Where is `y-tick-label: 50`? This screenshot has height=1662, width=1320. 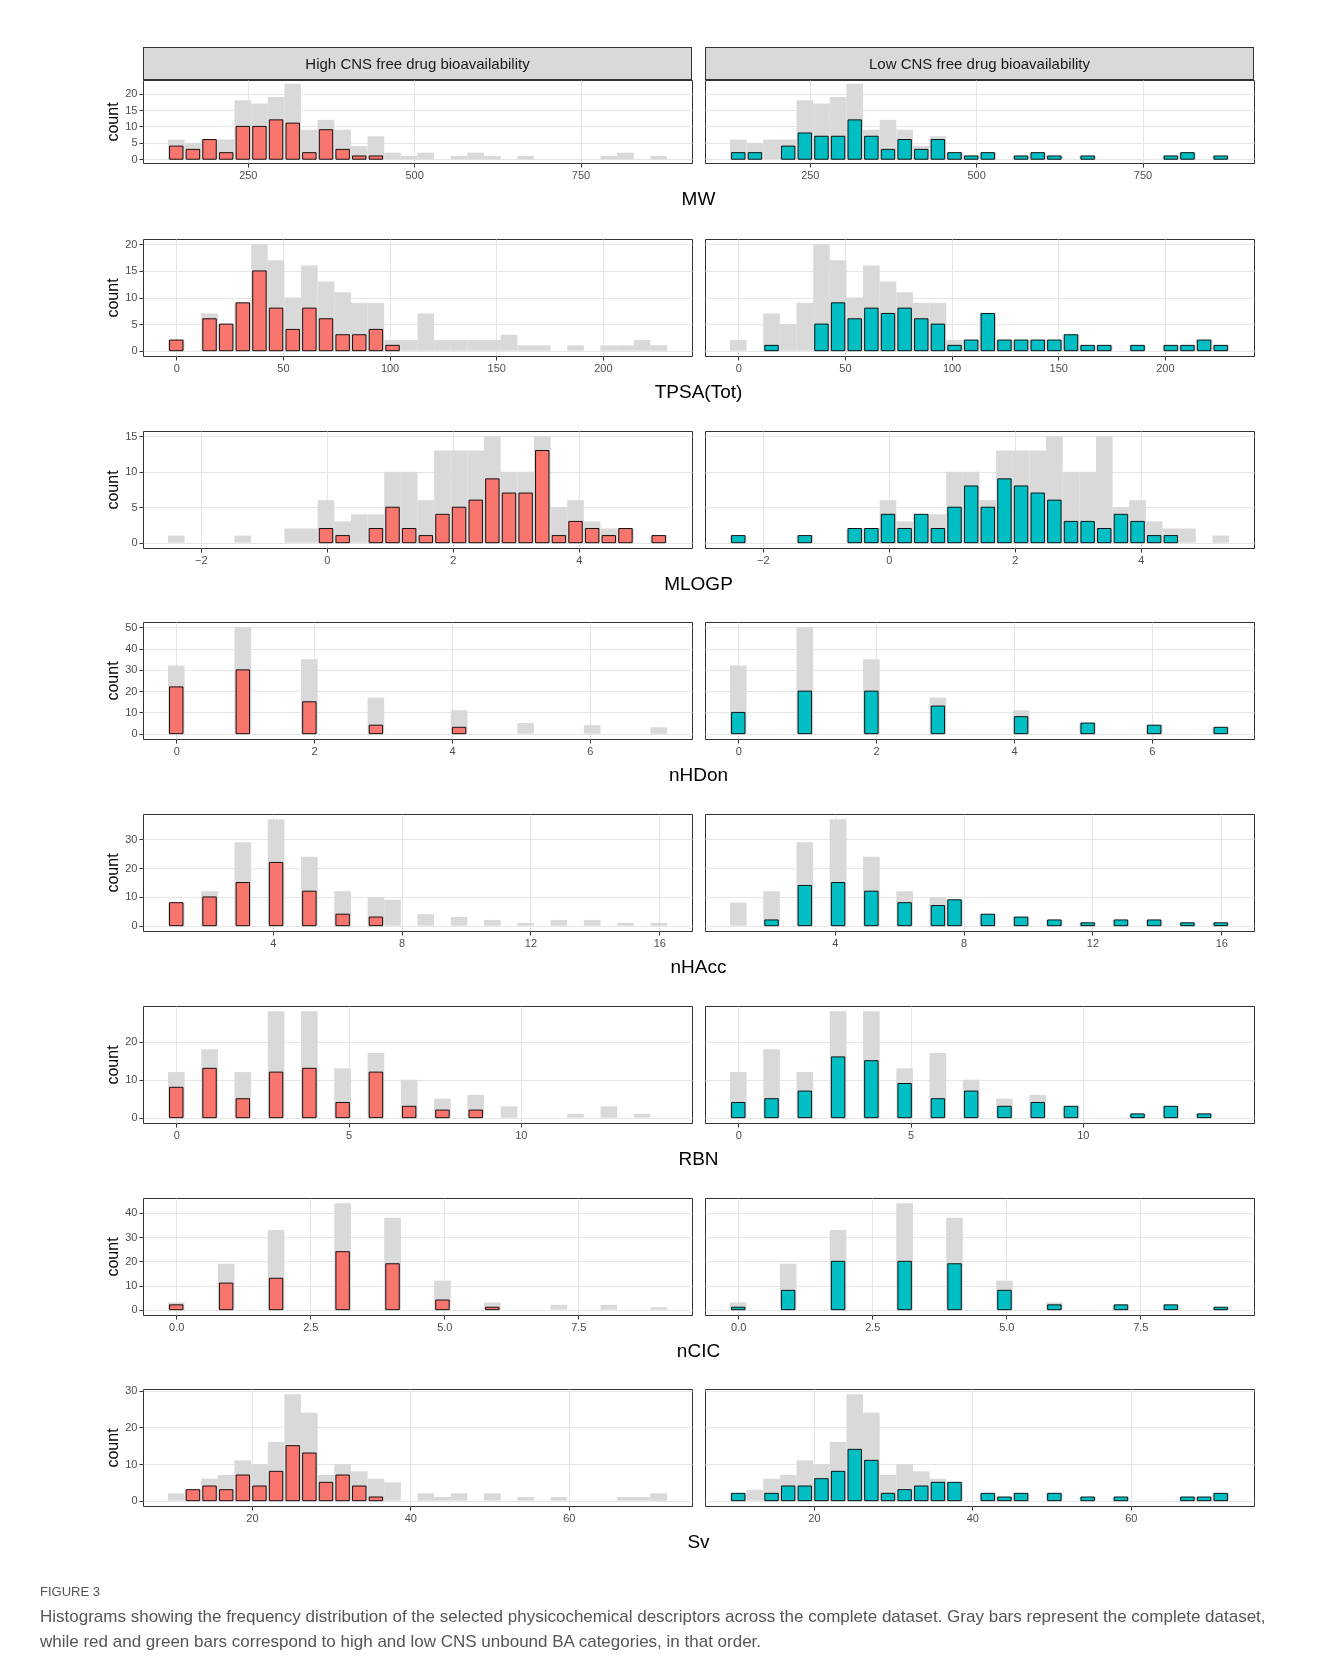 y-tick-label: 50 is located at coordinates (131, 627).